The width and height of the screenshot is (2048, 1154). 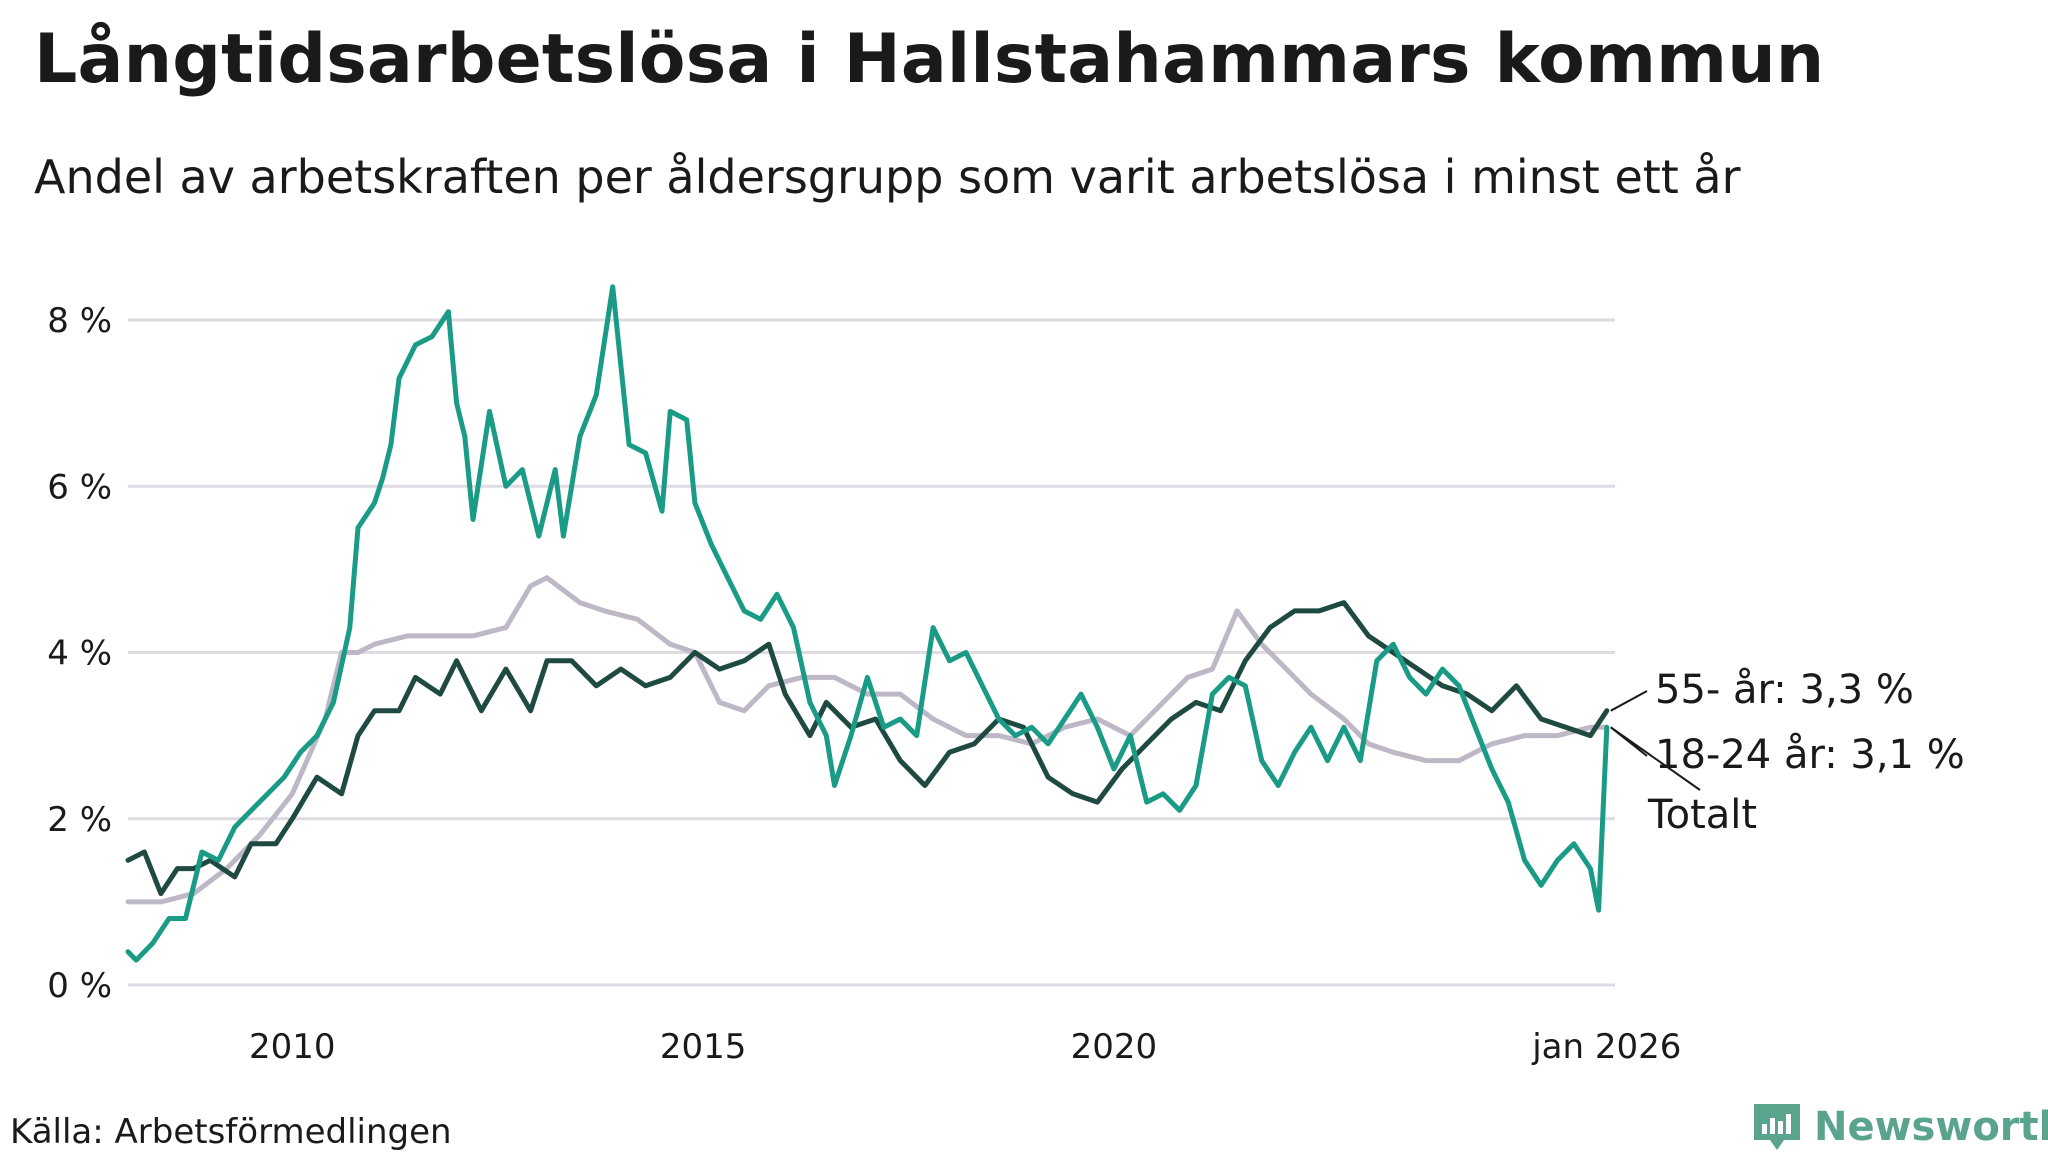 I want to click on y-tick-label: 6 %, so click(x=79, y=487).